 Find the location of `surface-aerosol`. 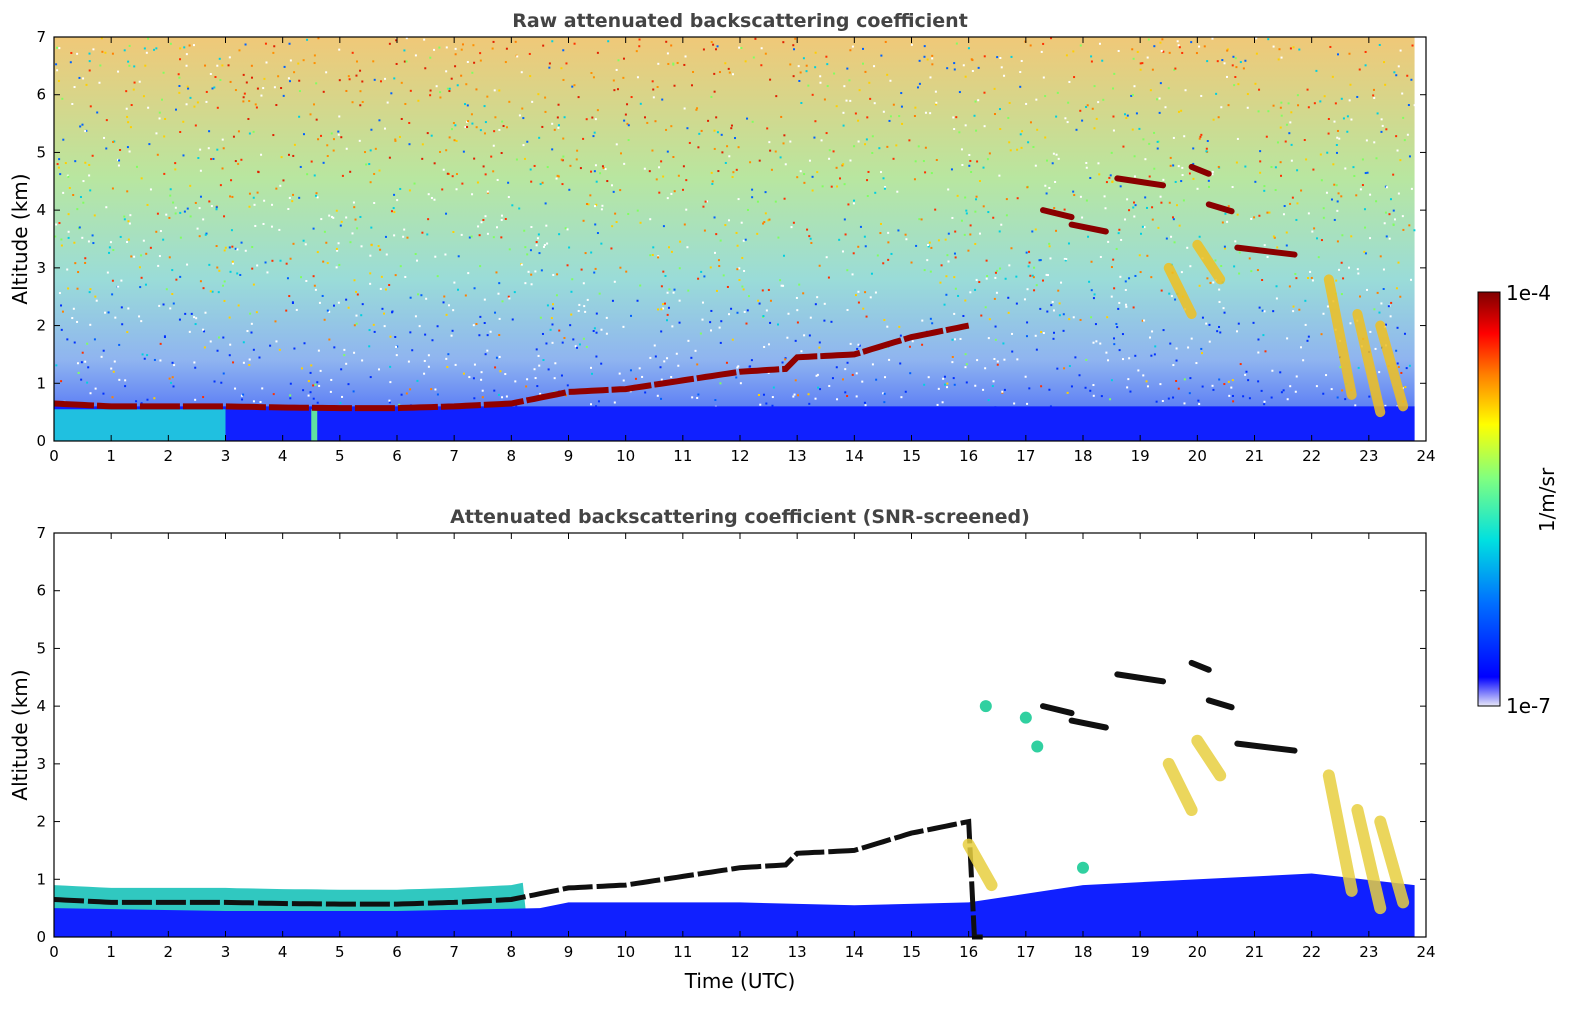

surface-aerosol is located at coordinates (140, 425).